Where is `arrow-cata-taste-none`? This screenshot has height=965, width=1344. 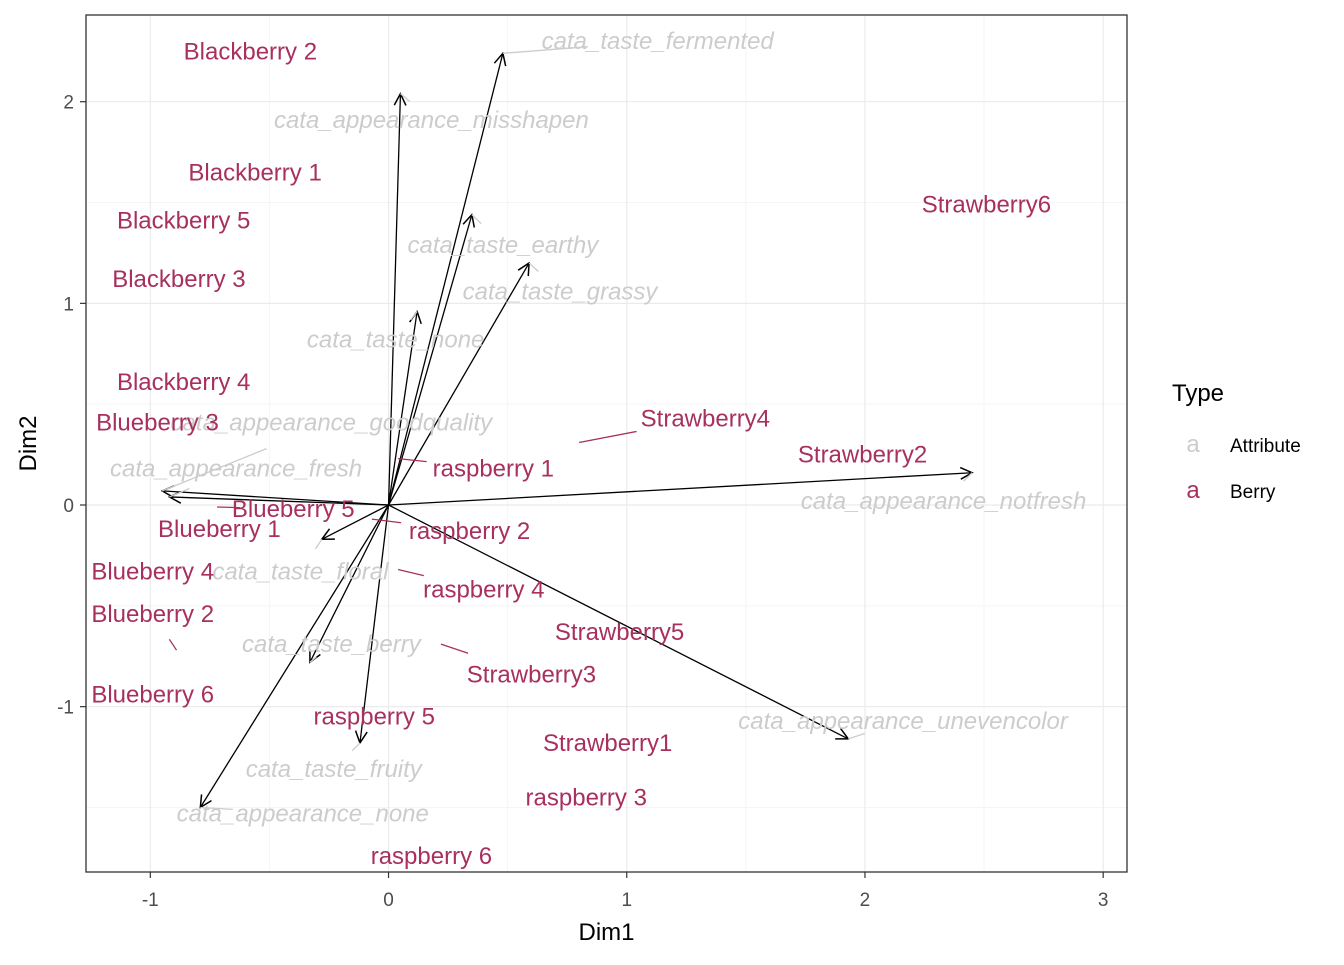 arrow-cata-taste-none is located at coordinates (402, 408).